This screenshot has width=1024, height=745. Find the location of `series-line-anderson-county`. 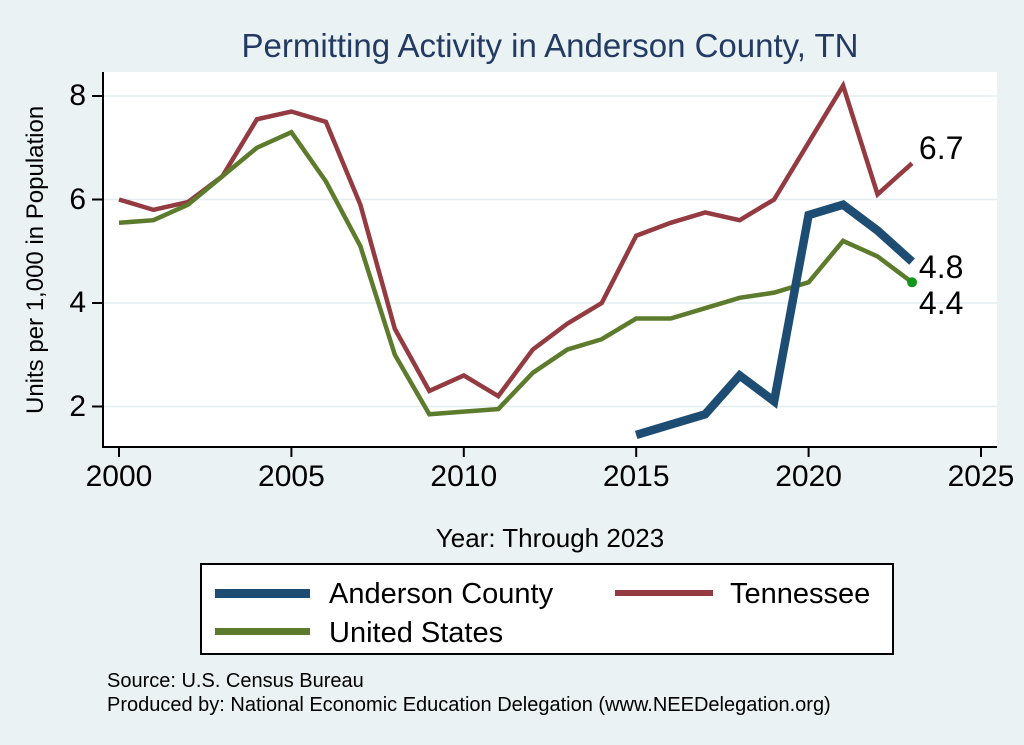

series-line-anderson-county is located at coordinates (774, 319).